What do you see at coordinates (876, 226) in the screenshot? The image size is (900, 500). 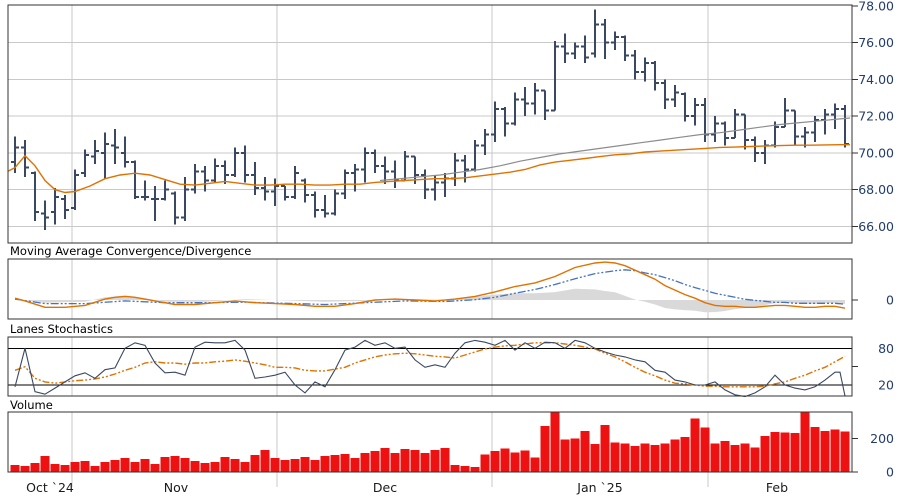 I see `y-axis-tick-label: 66.00` at bounding box center [876, 226].